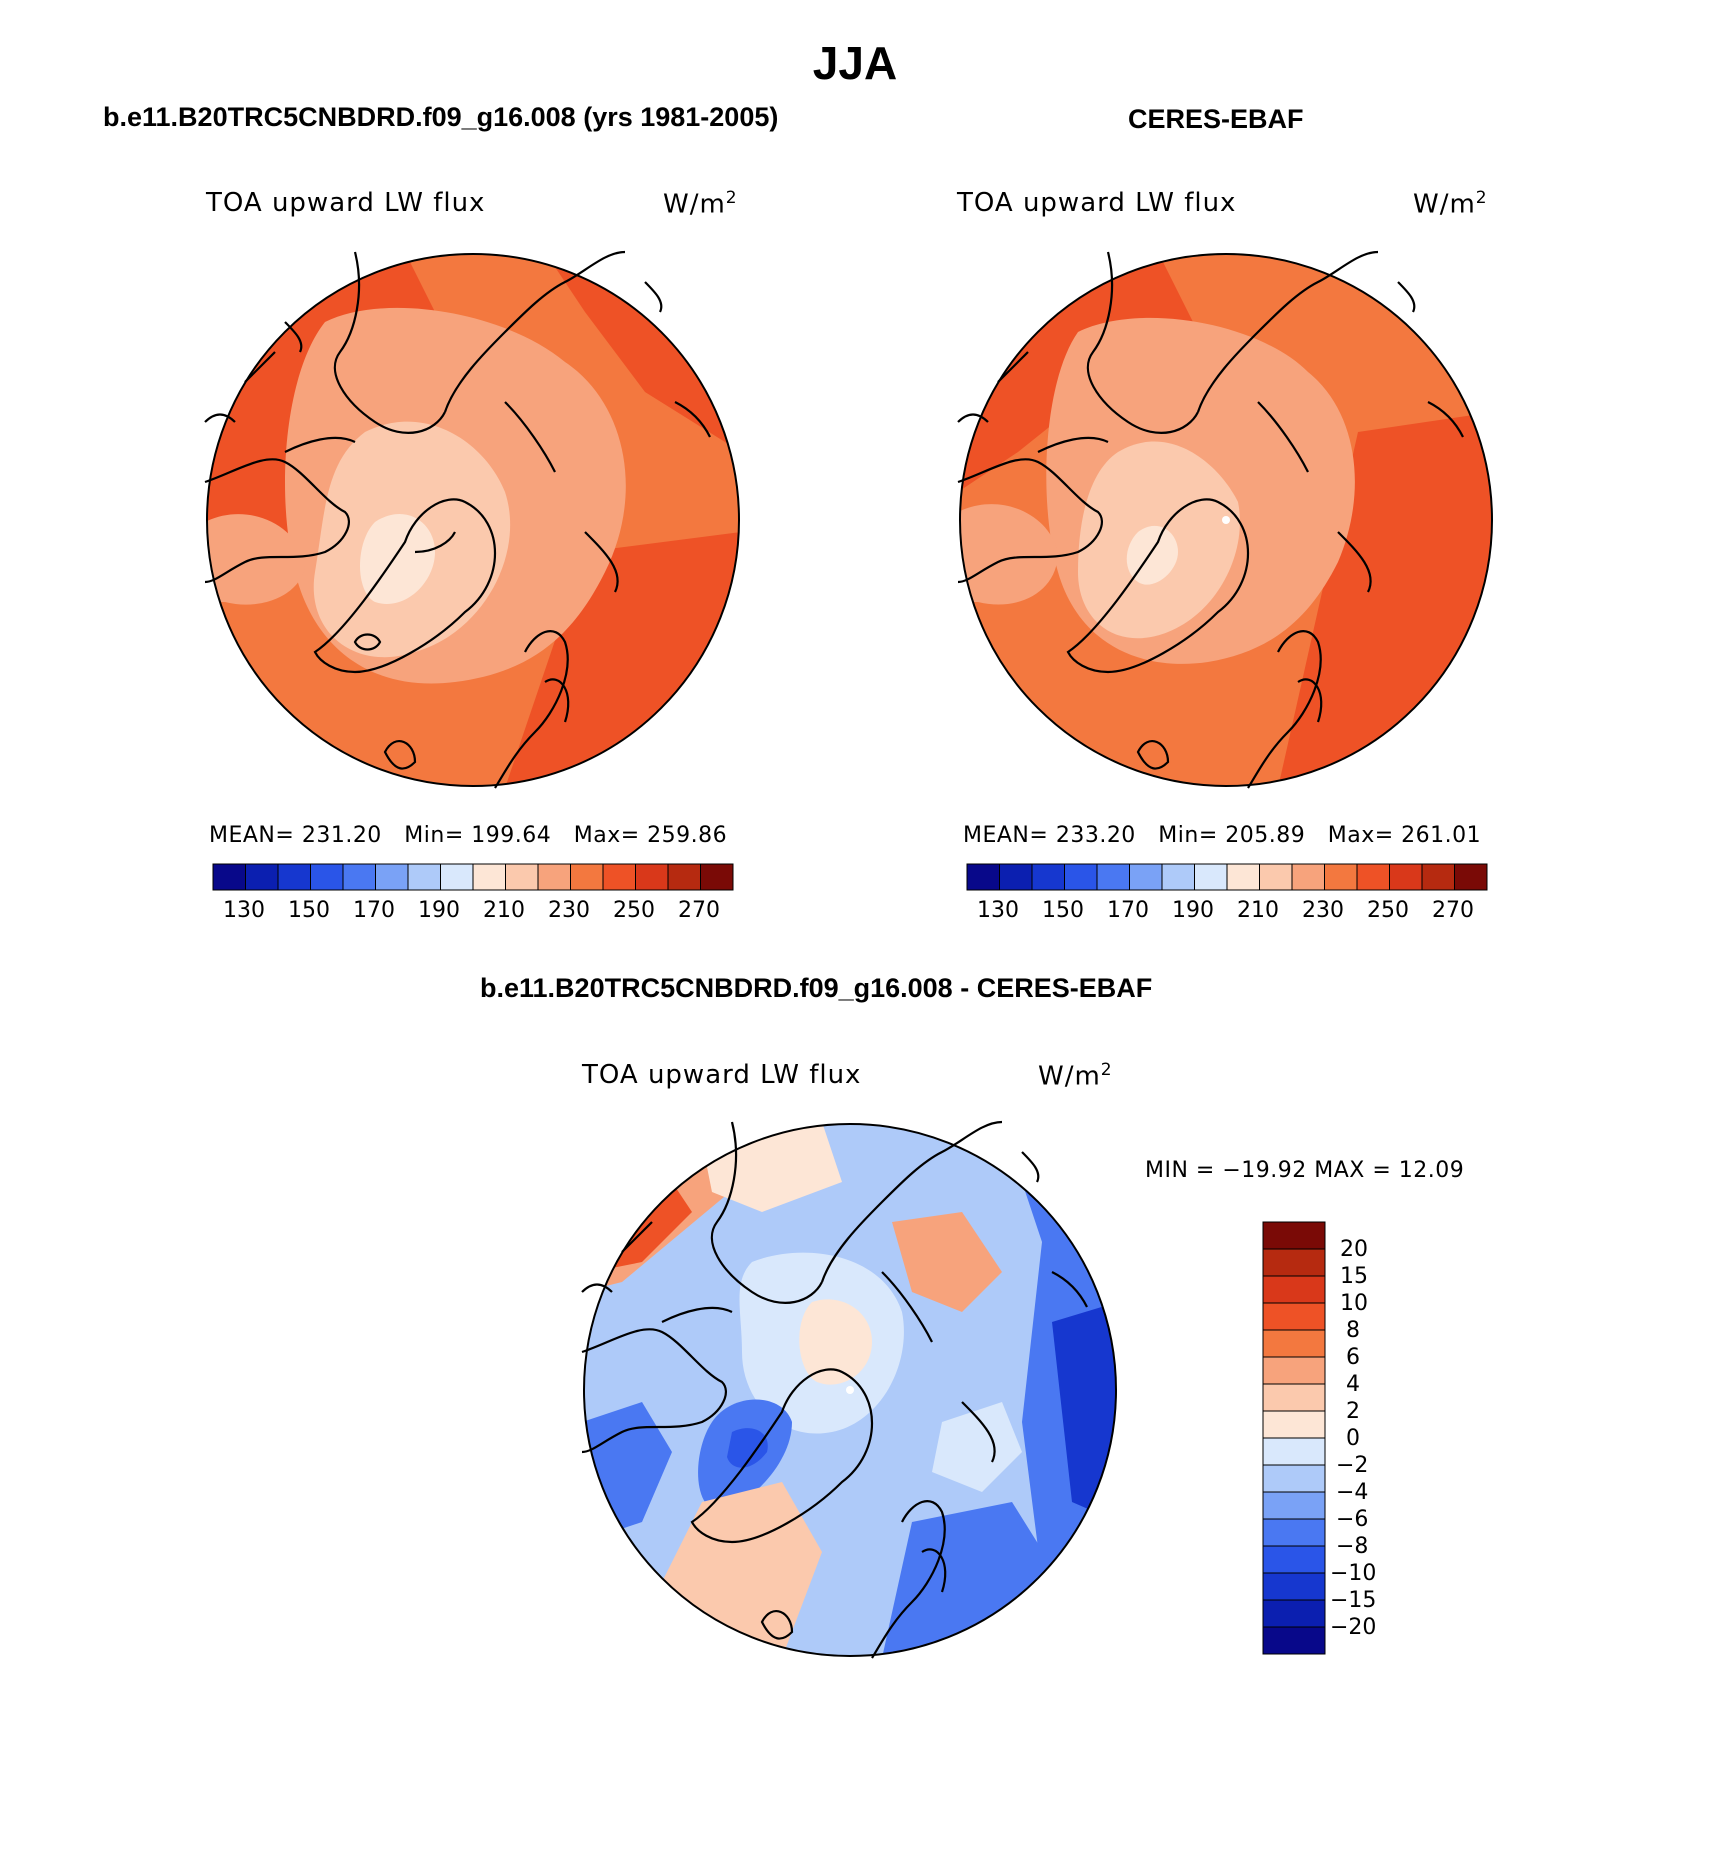 The height and width of the screenshot is (1875, 1710). I want to click on diff-cb-label: −4, so click(1352, 1492).